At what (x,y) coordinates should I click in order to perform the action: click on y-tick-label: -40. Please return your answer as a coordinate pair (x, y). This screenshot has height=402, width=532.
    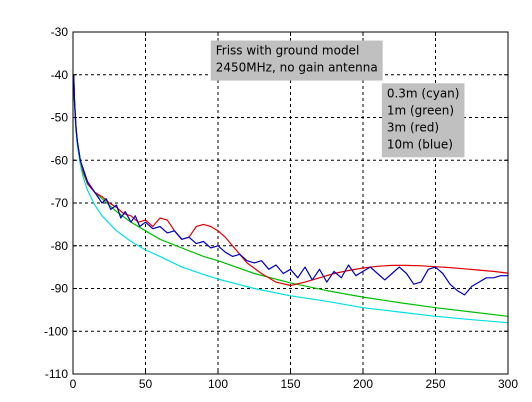
    Looking at the image, I should click on (60, 75).